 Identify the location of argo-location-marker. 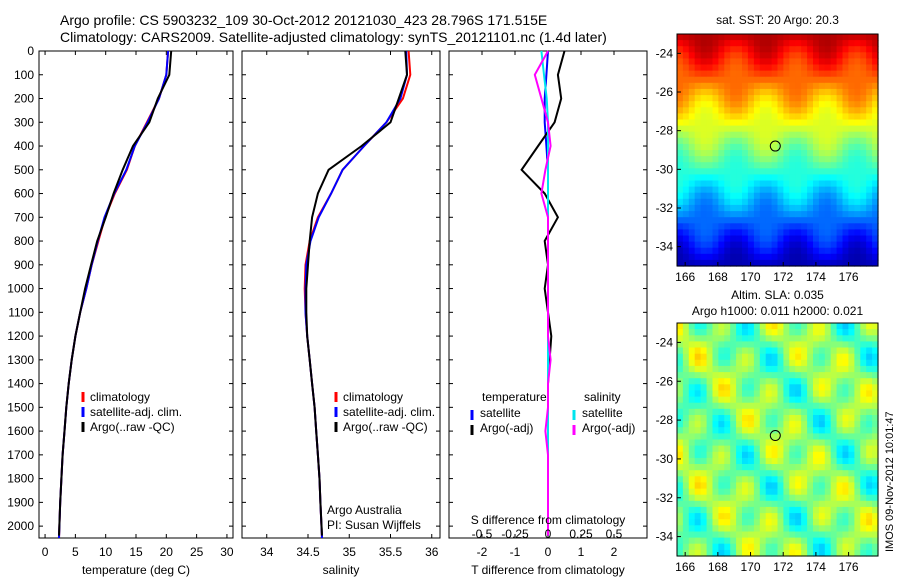
(775, 146).